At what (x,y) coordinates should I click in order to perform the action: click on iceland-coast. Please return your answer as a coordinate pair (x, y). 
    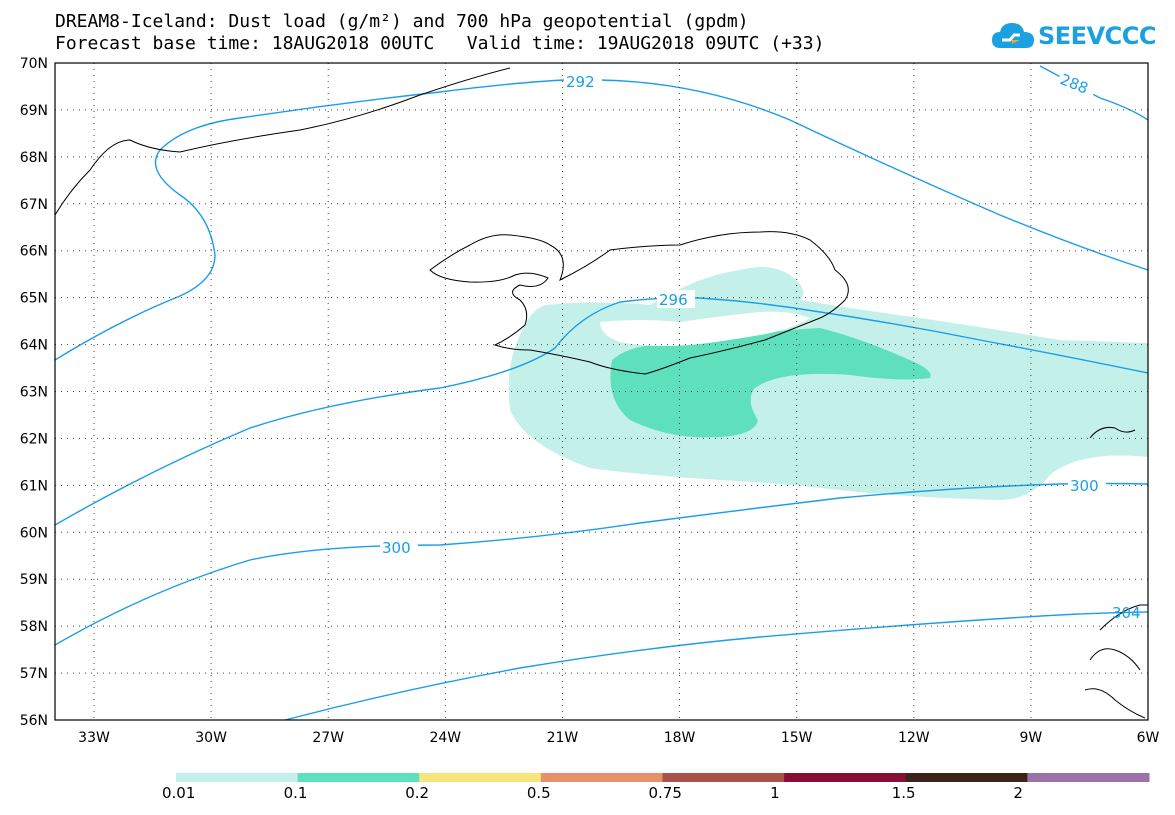
    Looking at the image, I should click on (639, 303).